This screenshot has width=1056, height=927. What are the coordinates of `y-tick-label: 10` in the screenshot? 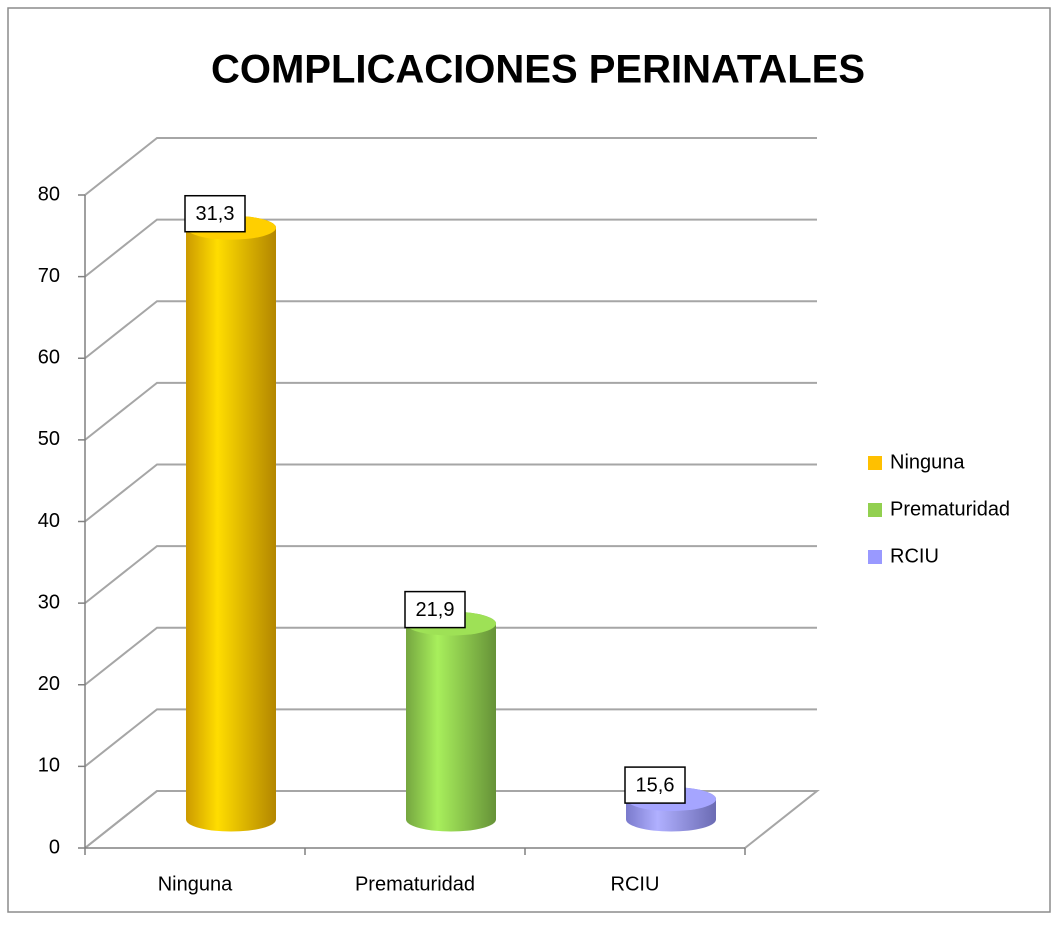 It's located at (49, 766).